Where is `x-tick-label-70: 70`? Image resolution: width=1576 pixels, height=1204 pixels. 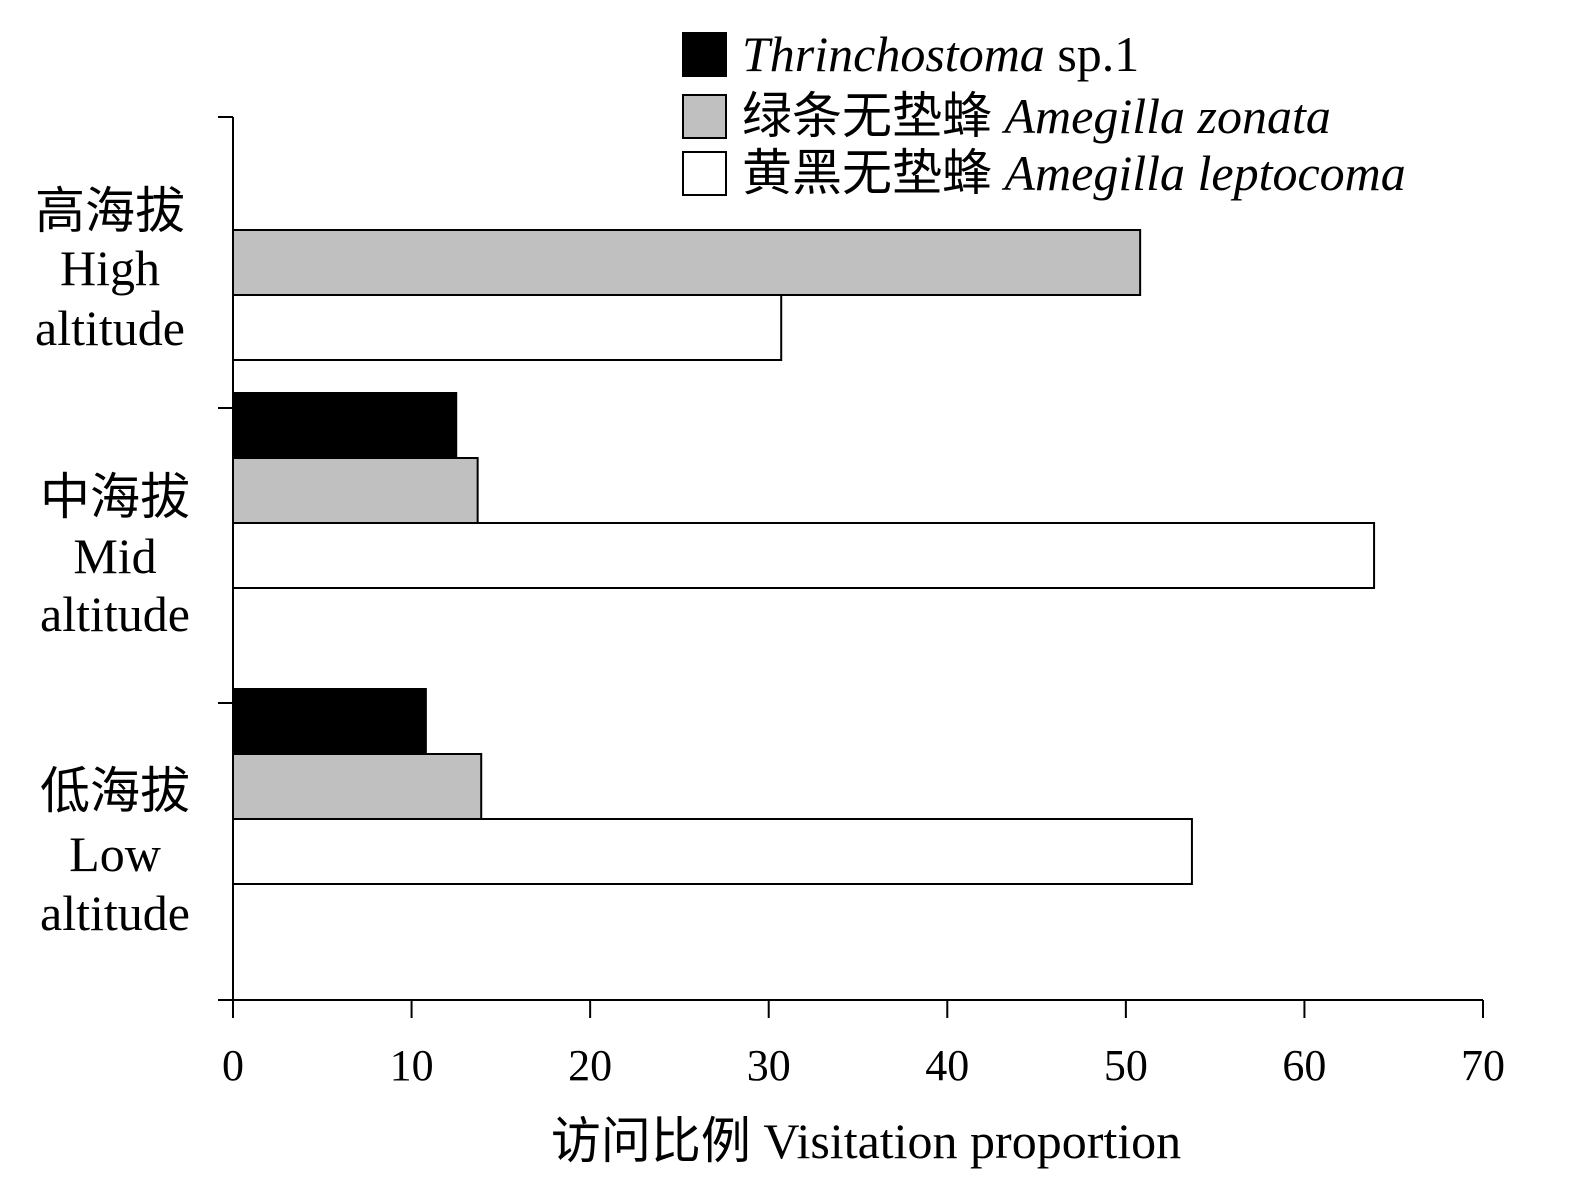
x-tick-label-70: 70 is located at coordinates (1483, 1065).